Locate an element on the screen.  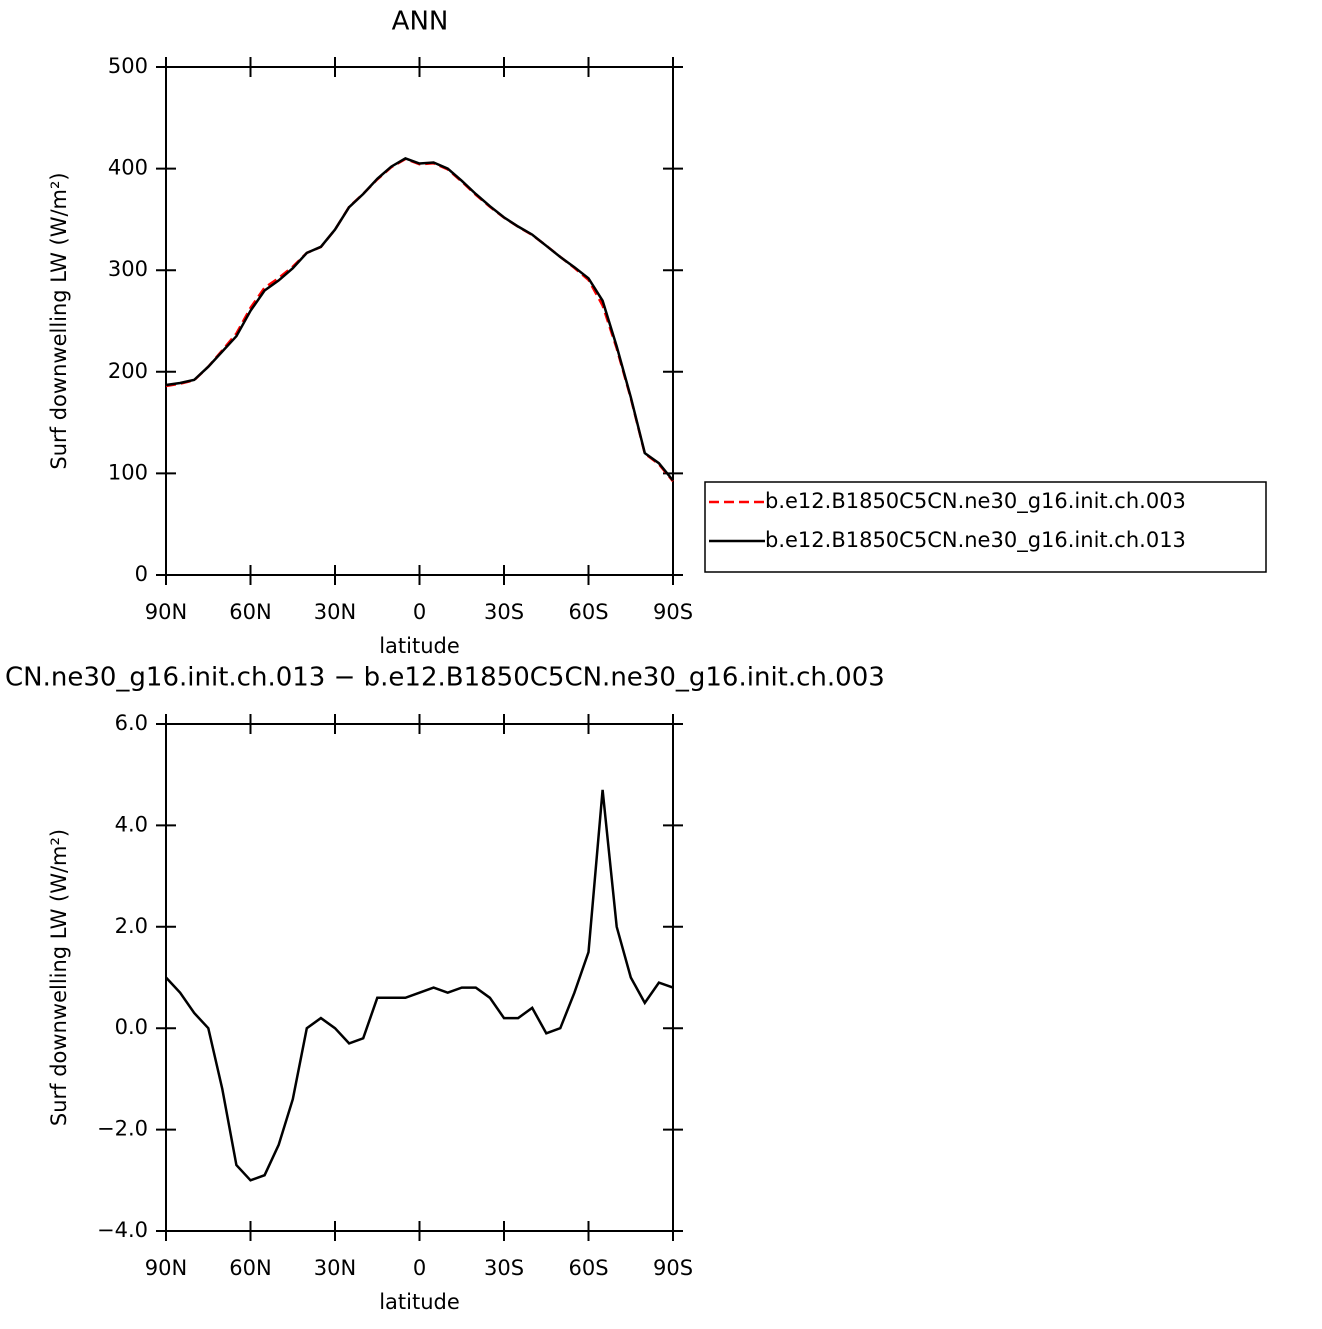
y-tick-label: 6.0 is located at coordinates (131, 723).